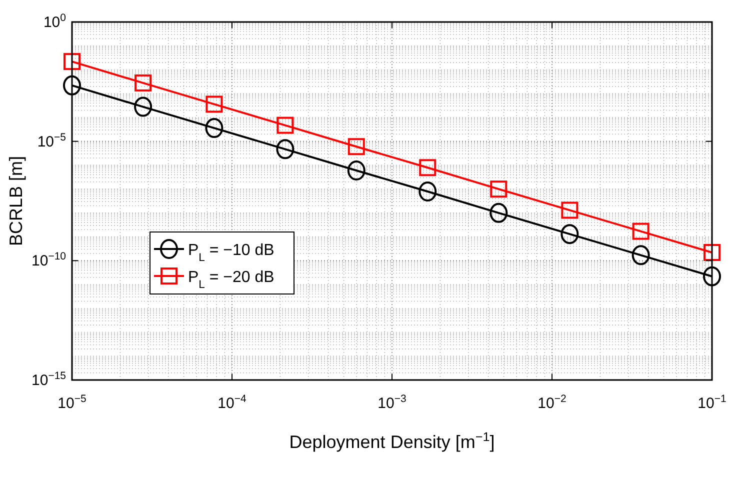  I want to click on x-tick-label: 10$^{−5}$, so click(72, 402).